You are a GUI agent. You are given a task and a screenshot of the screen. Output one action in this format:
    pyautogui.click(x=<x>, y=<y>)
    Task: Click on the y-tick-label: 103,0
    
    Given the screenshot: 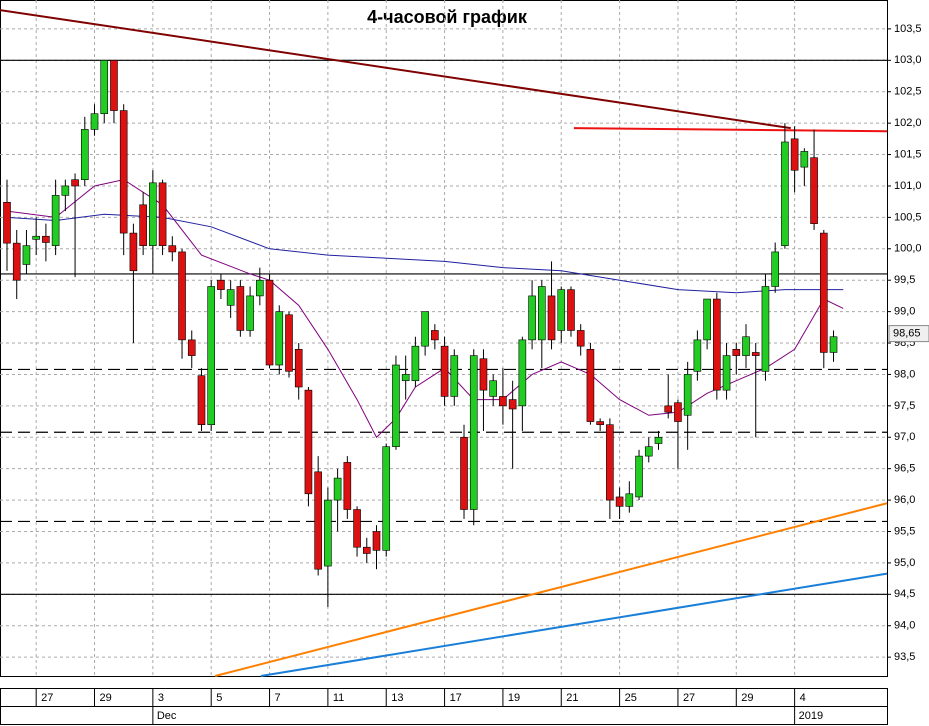 What is the action you would take?
    pyautogui.click(x=908, y=60)
    